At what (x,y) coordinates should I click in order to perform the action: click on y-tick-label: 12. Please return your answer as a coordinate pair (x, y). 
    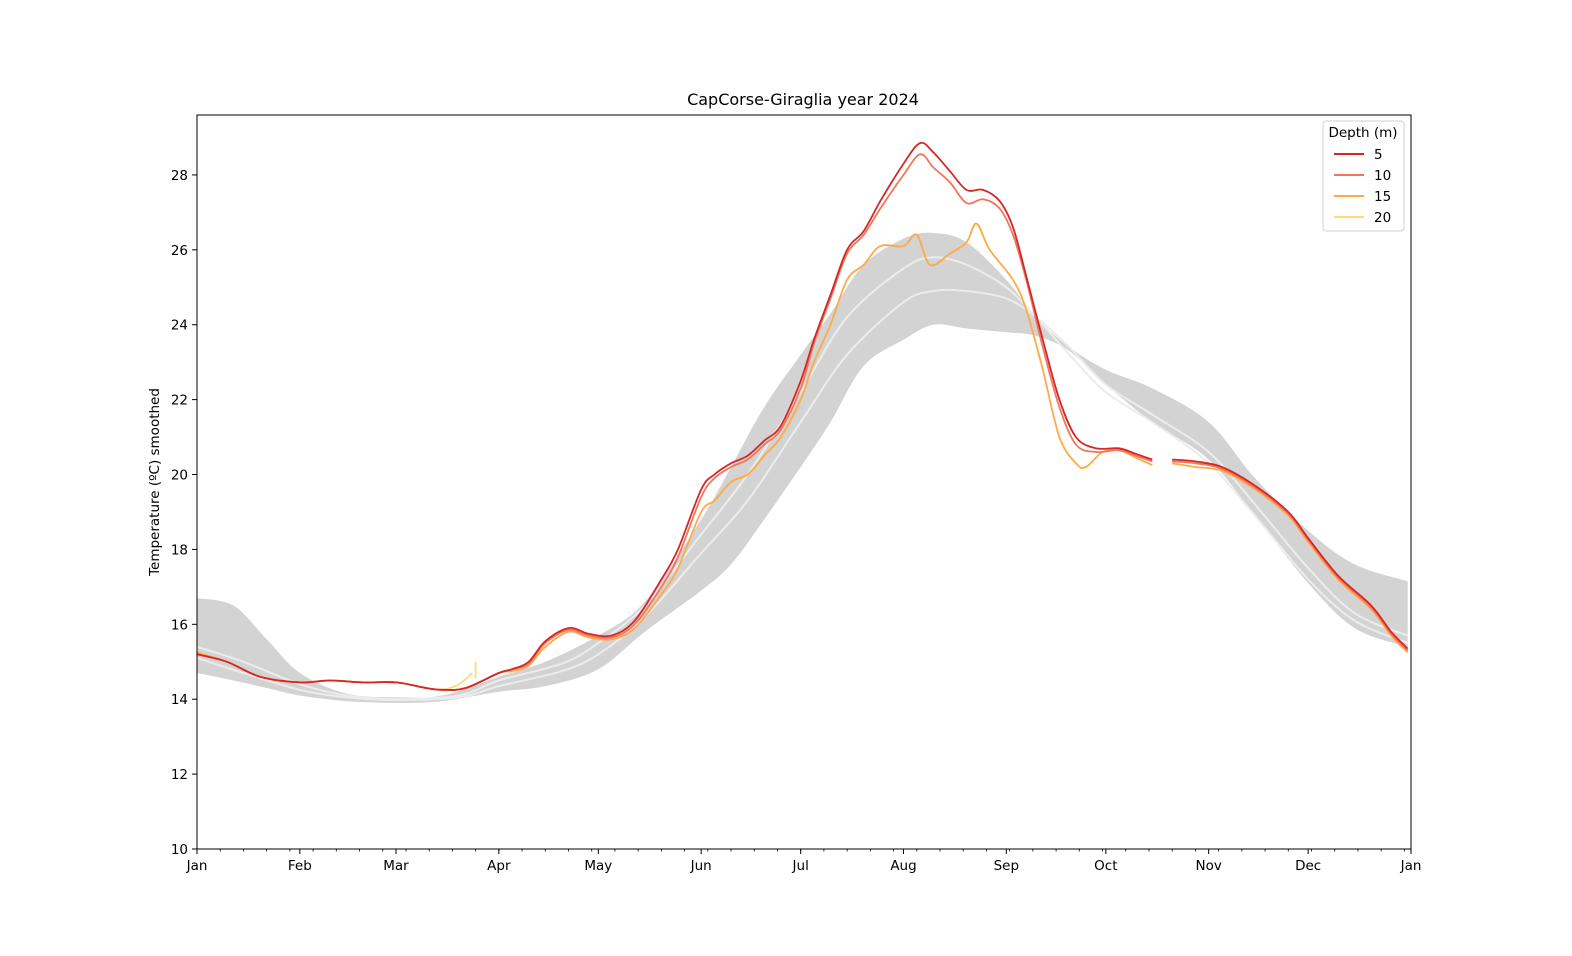
    Looking at the image, I should click on (179, 775).